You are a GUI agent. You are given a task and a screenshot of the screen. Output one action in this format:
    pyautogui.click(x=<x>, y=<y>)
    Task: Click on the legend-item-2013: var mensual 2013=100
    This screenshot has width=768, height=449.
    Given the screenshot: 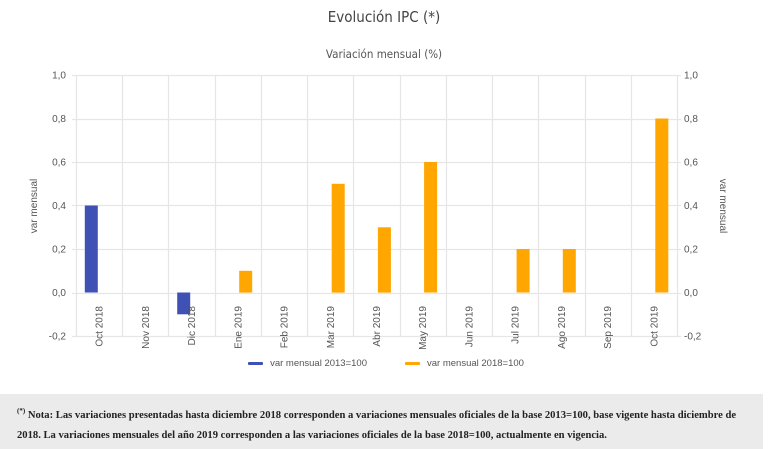 What is the action you would take?
    pyautogui.click(x=307, y=363)
    